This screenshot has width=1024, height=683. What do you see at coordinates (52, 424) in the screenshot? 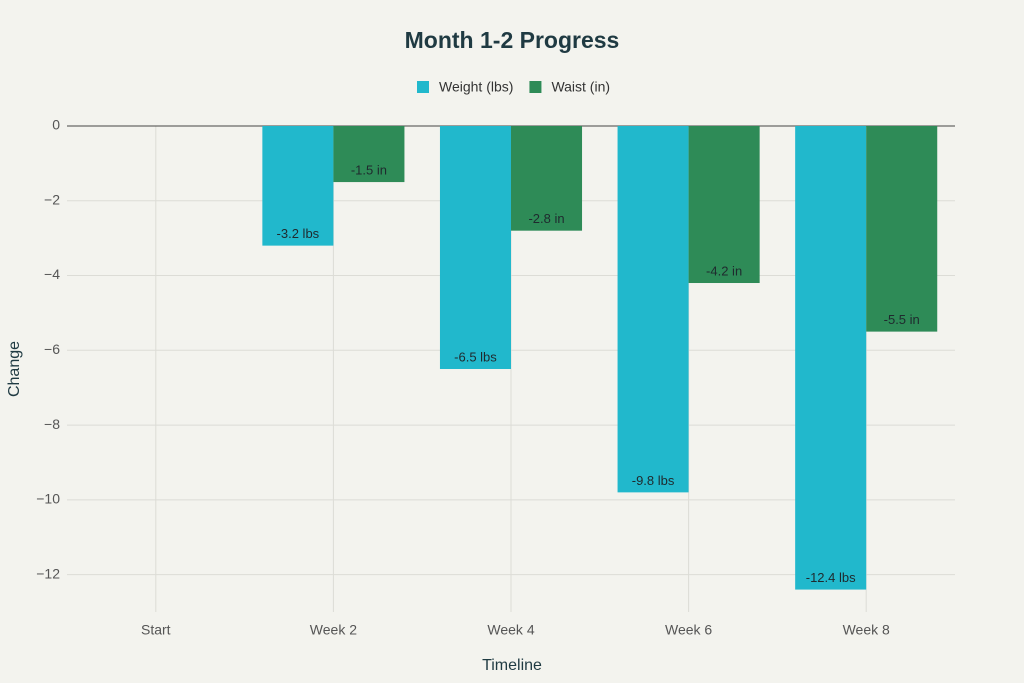
I see `y-tick-label: −8` at bounding box center [52, 424].